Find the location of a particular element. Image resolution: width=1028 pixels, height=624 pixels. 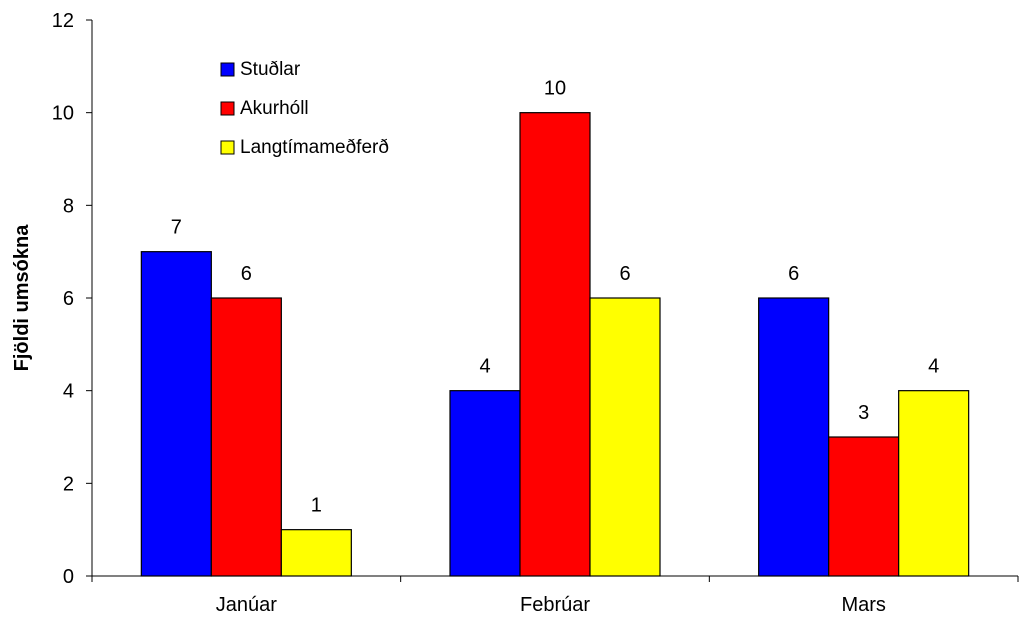

legend: Stuðlar Akurhóll Langtímameðferð is located at coordinates (321, 107).